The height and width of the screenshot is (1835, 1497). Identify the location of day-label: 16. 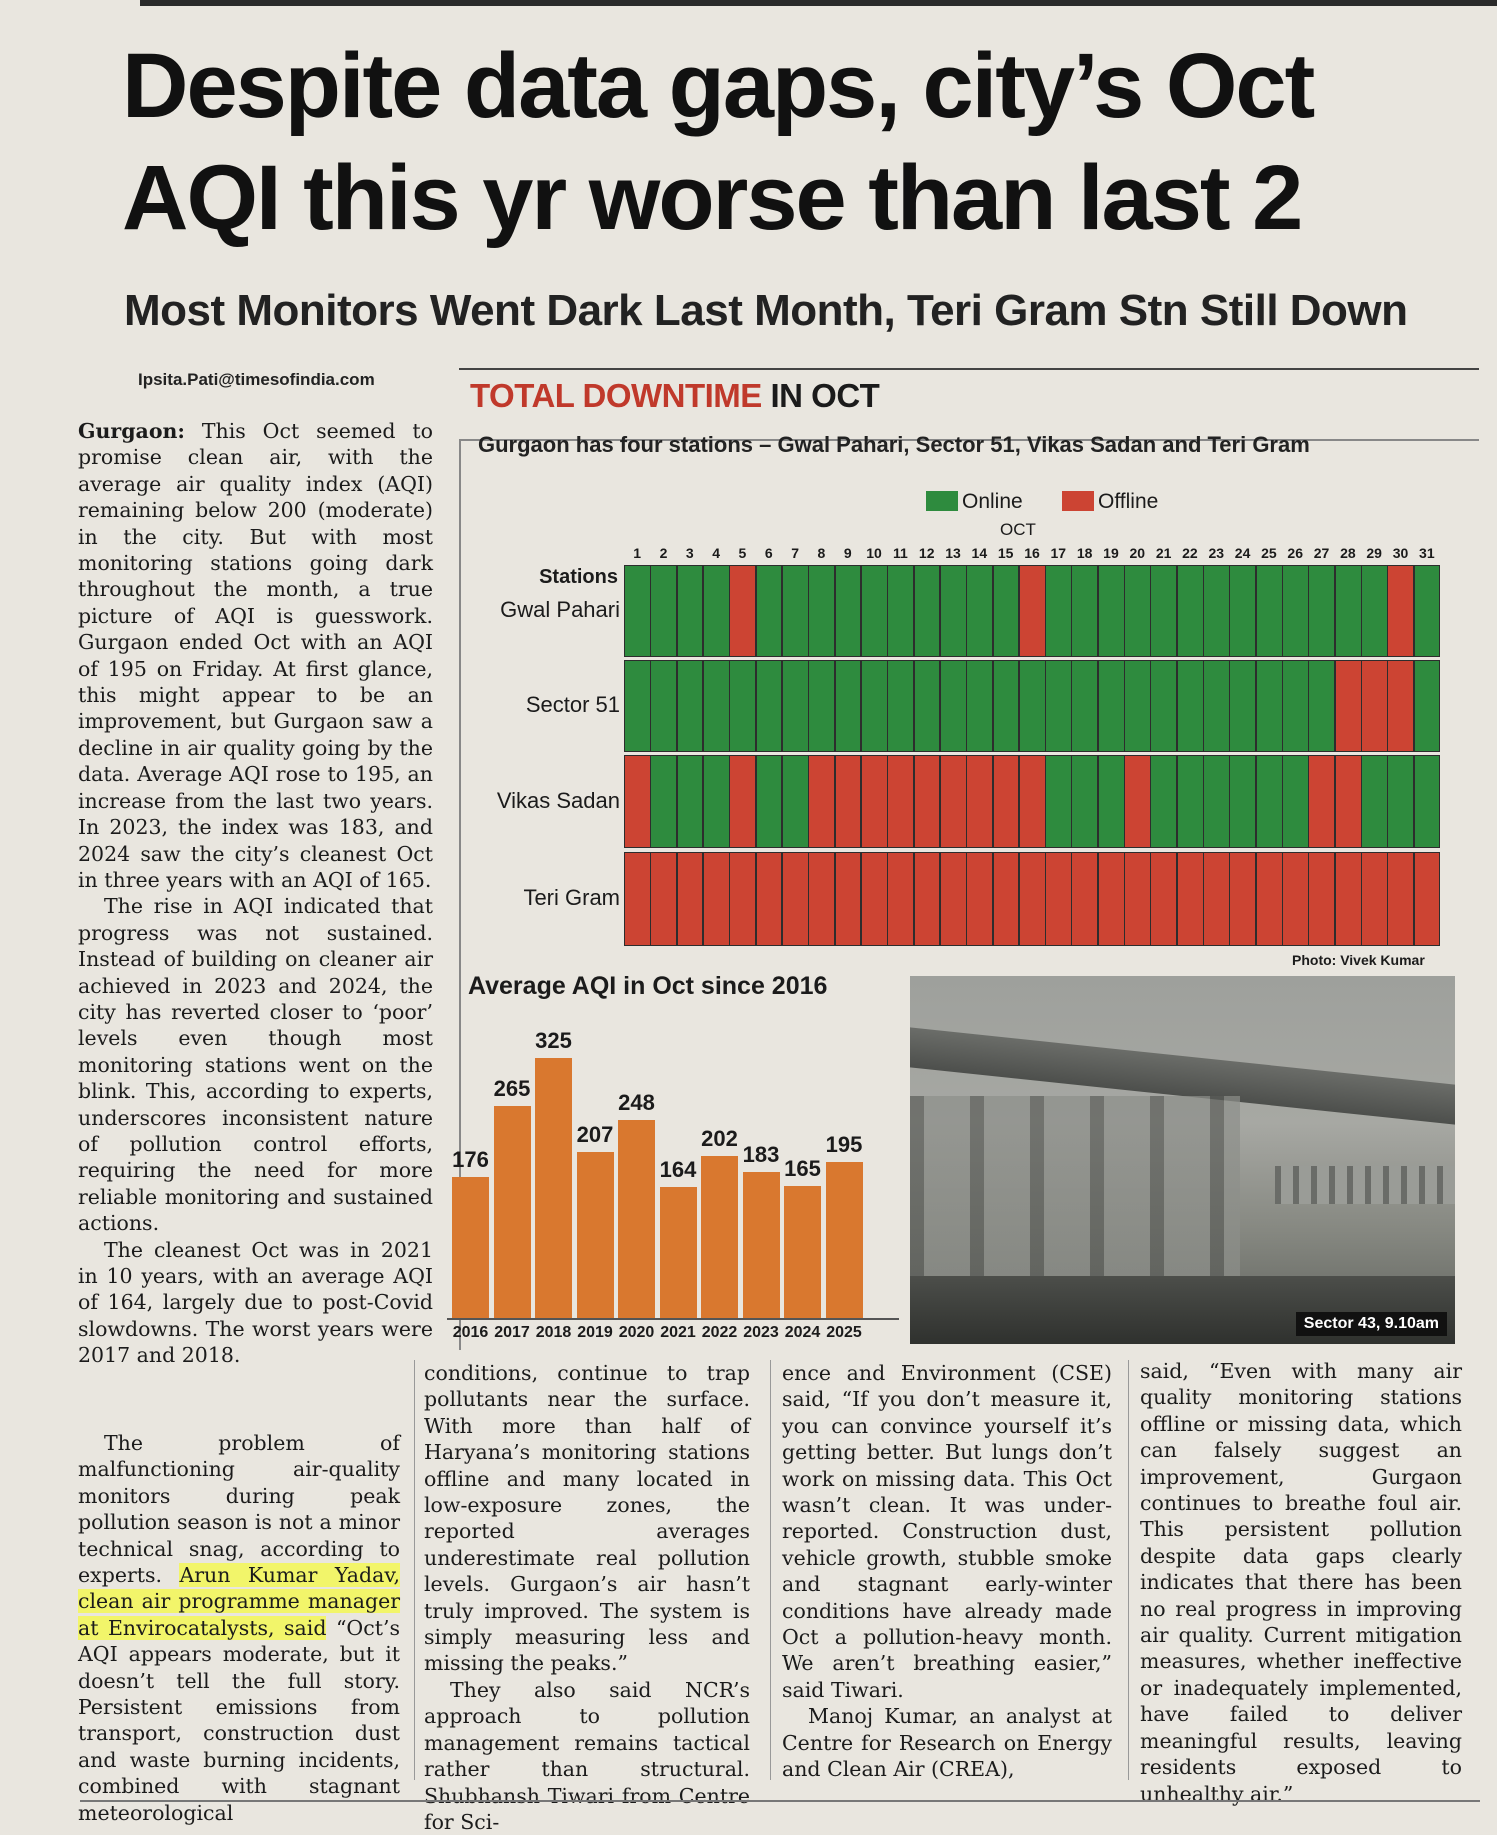
(1032, 553).